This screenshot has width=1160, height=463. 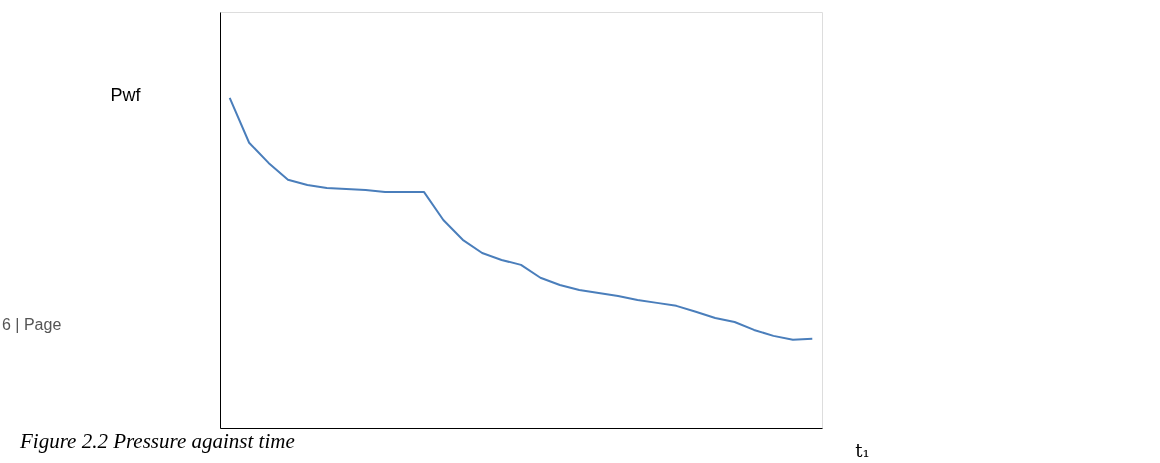 I want to click on caption: Figure 2.2 Pressure against time, so click(x=157, y=441).